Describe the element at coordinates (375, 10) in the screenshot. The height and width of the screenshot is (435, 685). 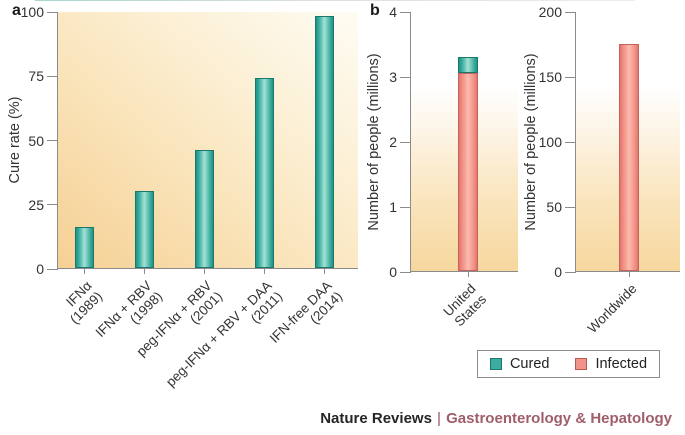
I see `panel-b-label: b` at that location.